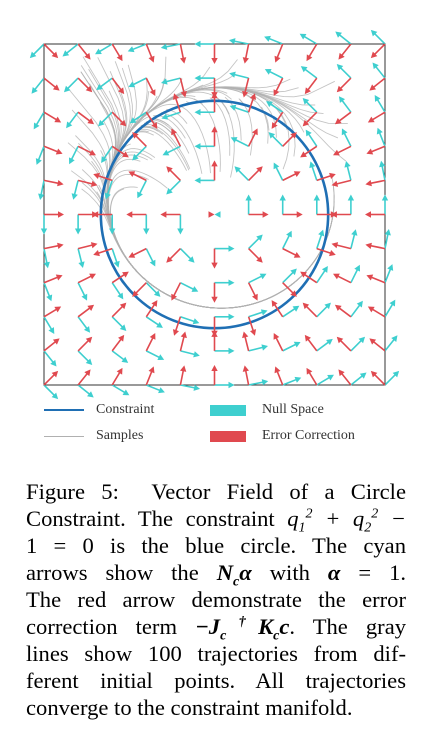  I want to click on caption-line-7: lines show 100 trajectories from dif-, so click(216, 653).